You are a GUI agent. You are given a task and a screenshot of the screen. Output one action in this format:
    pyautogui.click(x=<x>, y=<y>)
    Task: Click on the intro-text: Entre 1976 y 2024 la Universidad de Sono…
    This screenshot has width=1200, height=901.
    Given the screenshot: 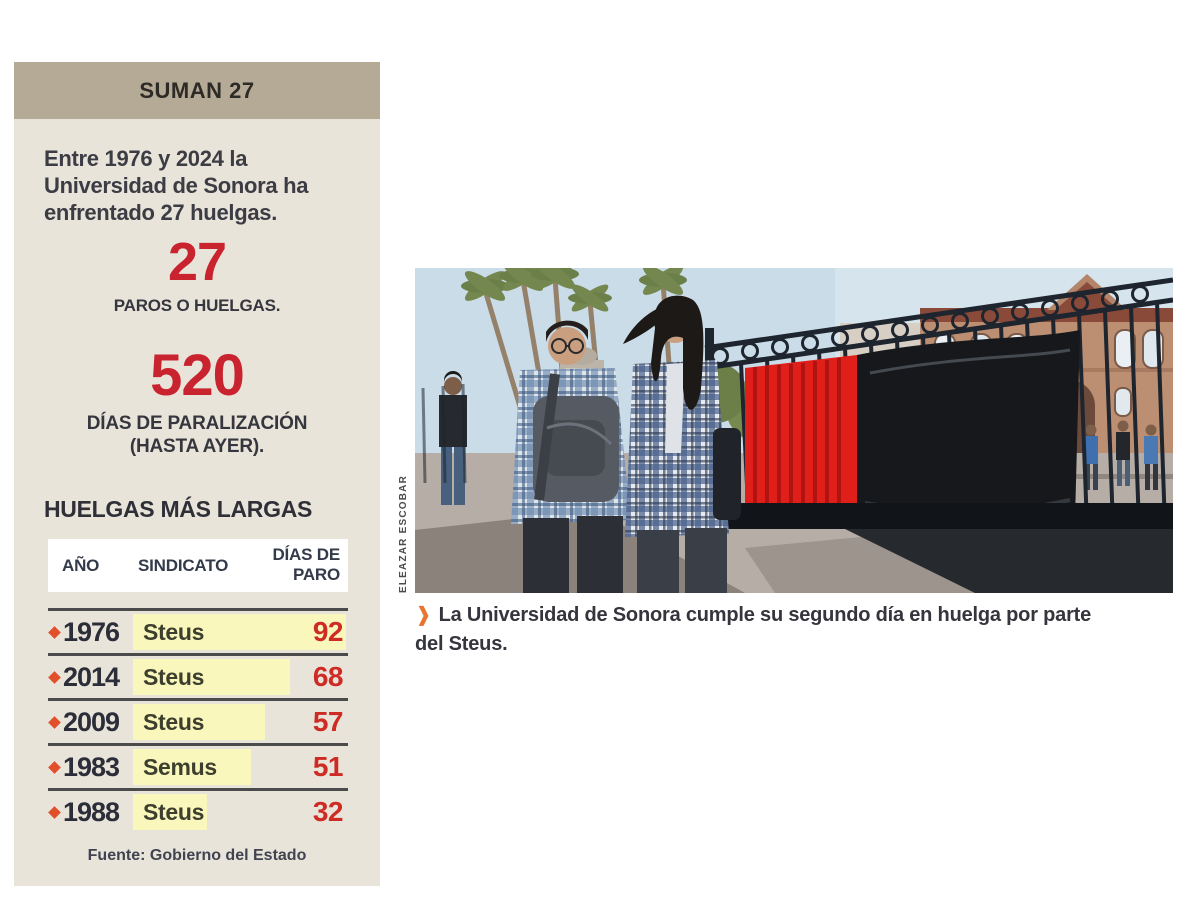 What is the action you would take?
    pyautogui.click(x=176, y=185)
    